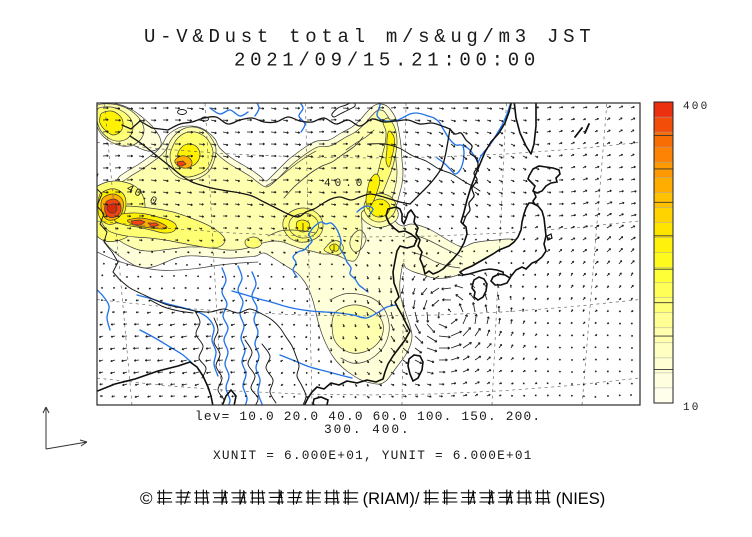 This screenshot has height=537, width=752. What do you see at coordinates (391, 499) in the screenshot?
I see `svg-text: (RIAM)/` at bounding box center [391, 499].